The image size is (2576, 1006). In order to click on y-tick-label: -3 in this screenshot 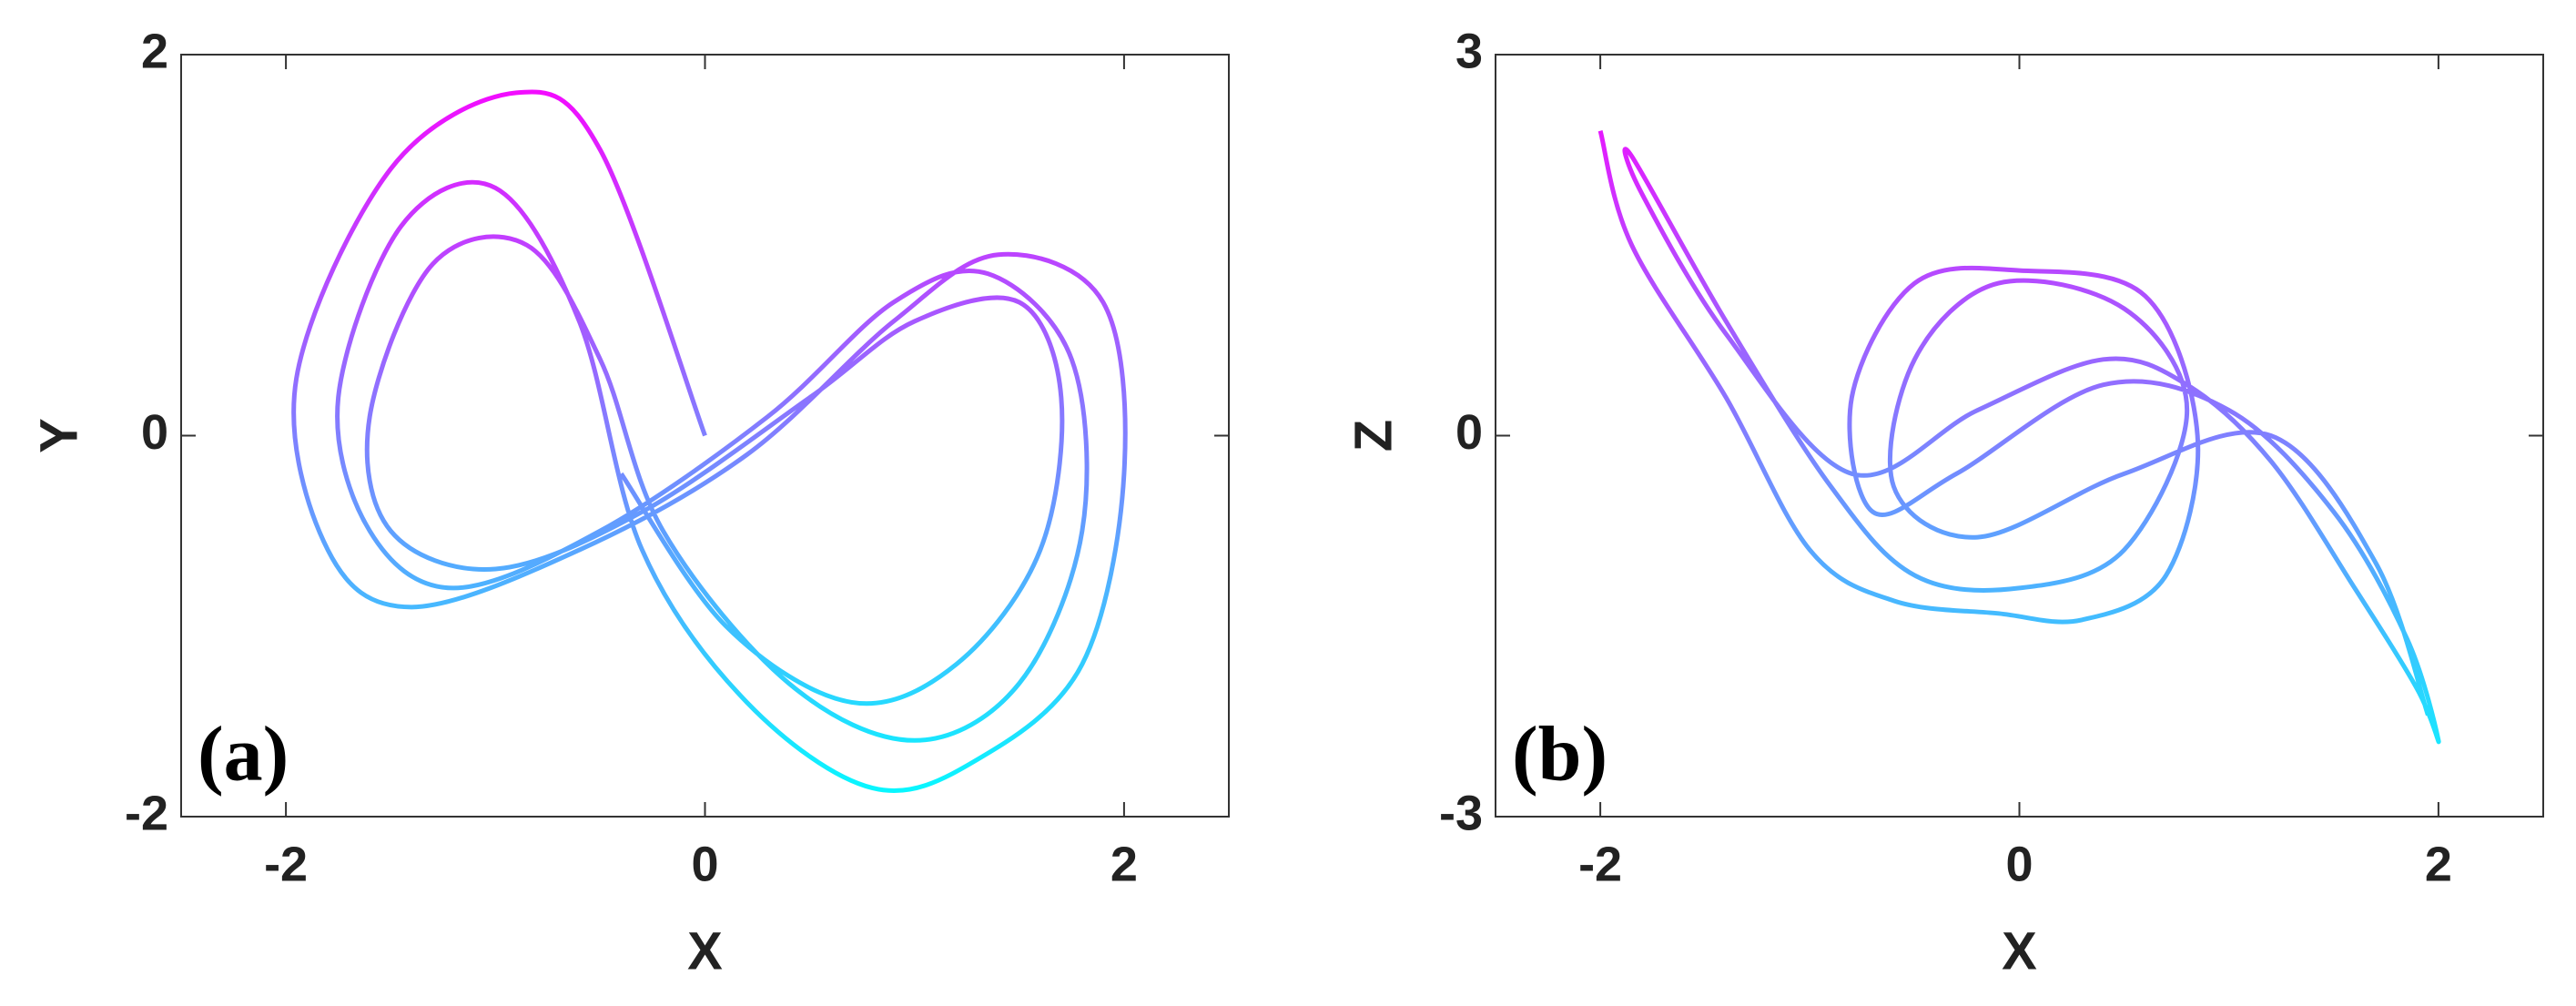, I will do `click(1461, 813)`.